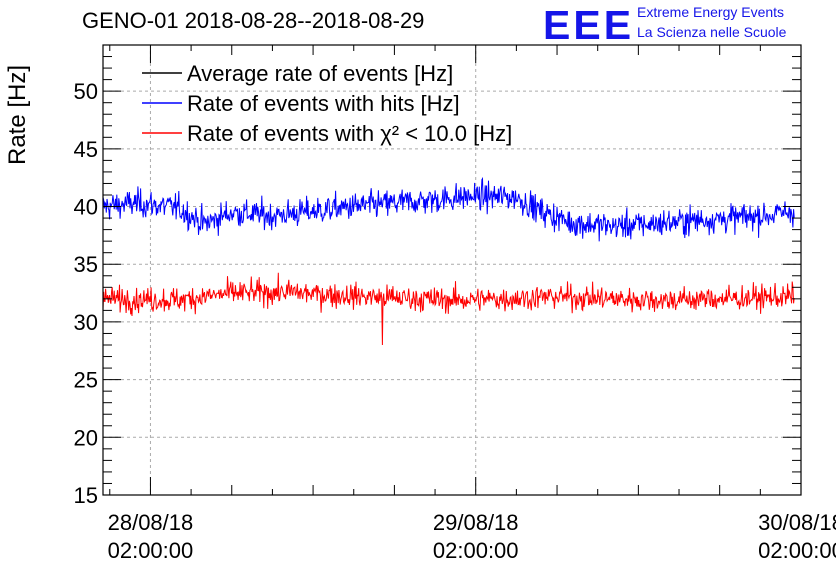  What do you see at coordinates (86, 380) in the screenshot?
I see `y-tick-label: 25` at bounding box center [86, 380].